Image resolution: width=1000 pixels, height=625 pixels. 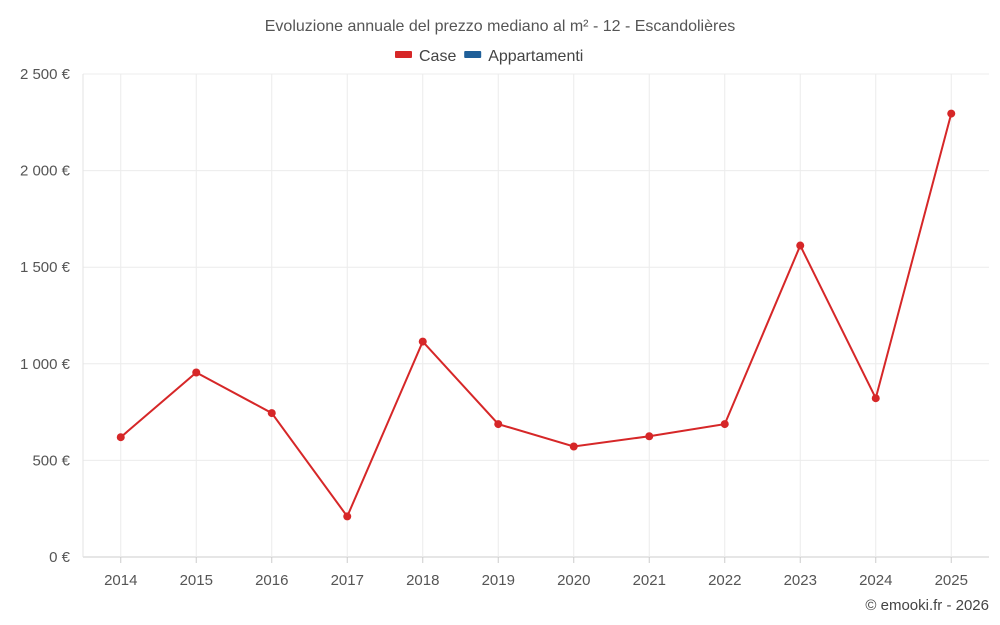 I want to click on legend-label-case: Case, so click(x=437, y=56).